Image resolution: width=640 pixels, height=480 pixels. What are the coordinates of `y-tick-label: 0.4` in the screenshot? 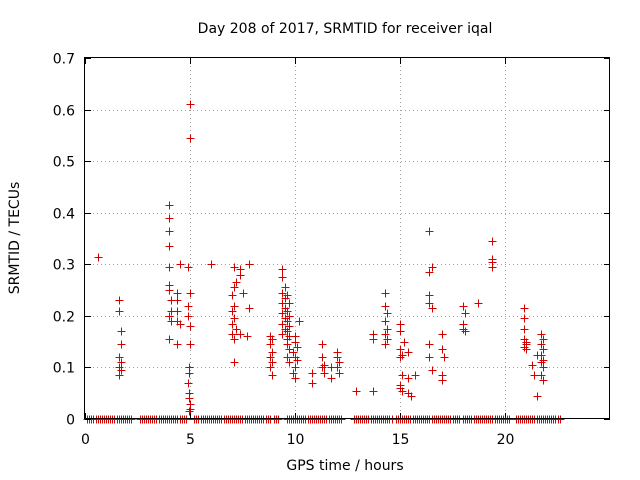 It's located at (64, 215).